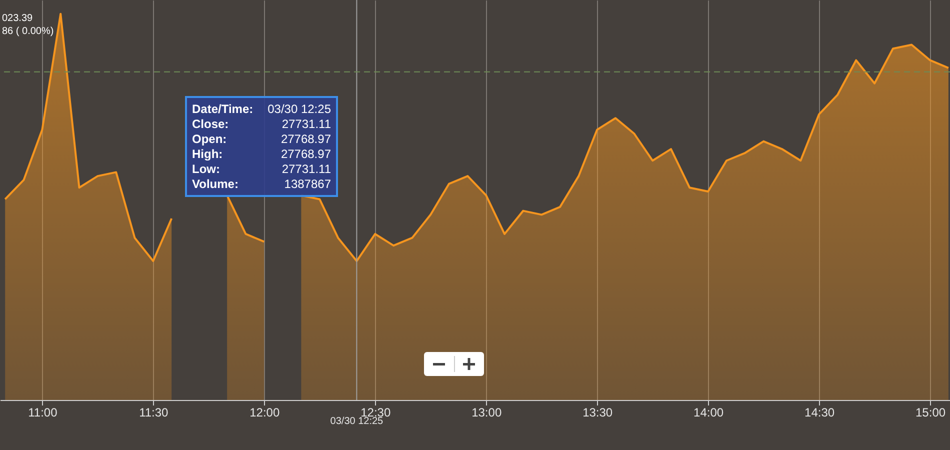 The image size is (950, 450). Describe the element at coordinates (261, 184) in the screenshot. I see `text: Volume: 1387867` at that location.